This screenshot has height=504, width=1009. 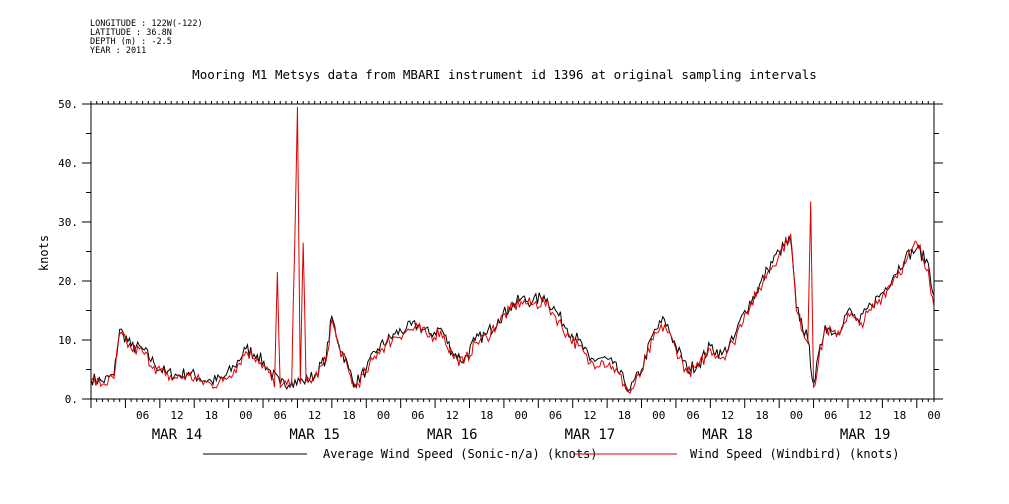 I want to click on legend-label-average-wind: Average Wind Speed (Sonic-n/a) (knots), so click(x=460, y=454).